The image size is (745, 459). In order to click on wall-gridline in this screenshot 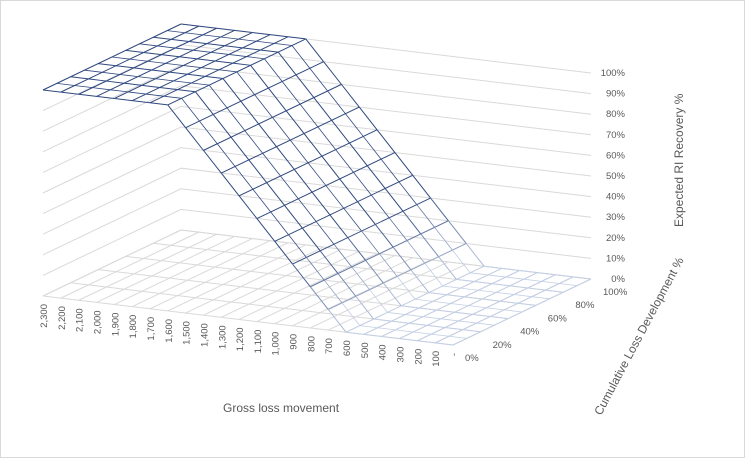, I will do `click(317, 139)`.